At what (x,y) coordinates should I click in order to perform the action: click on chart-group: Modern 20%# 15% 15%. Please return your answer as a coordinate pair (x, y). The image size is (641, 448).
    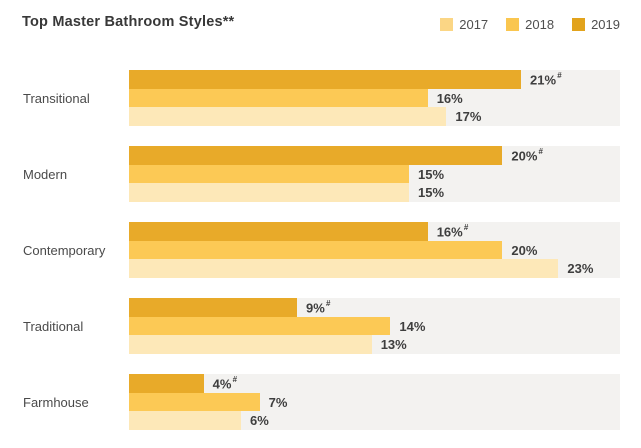
    Looking at the image, I should click on (320, 174).